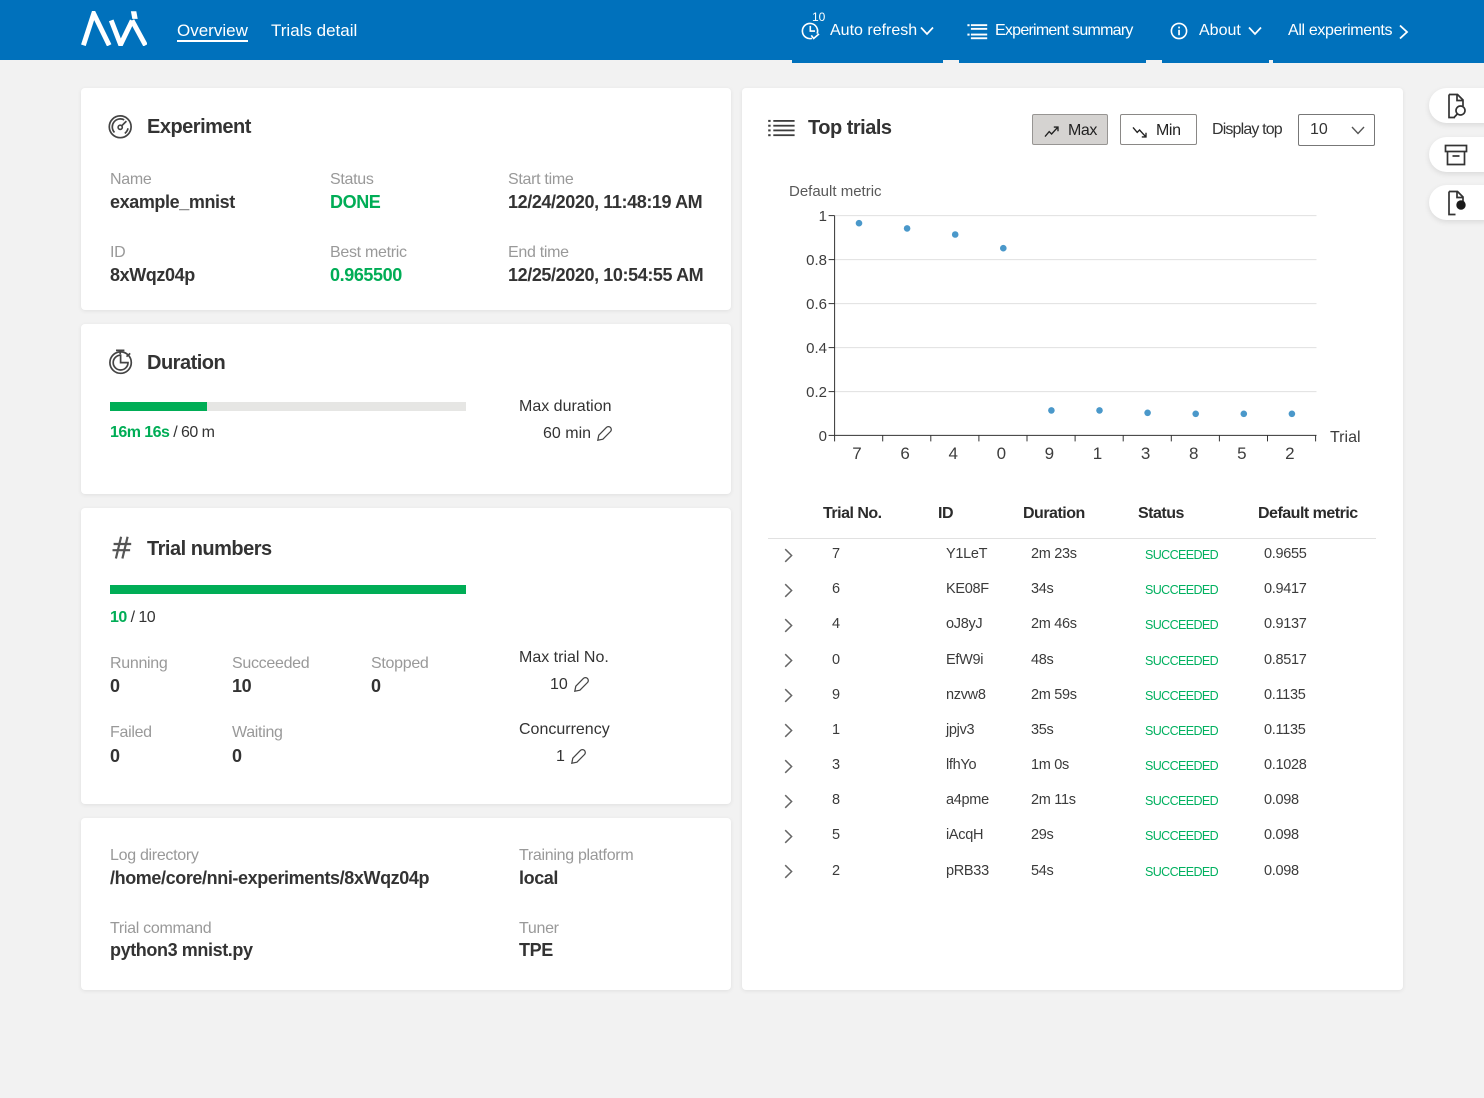  Describe the element at coordinates (1145, 453) in the screenshot. I see `svg-text: 3` at that location.